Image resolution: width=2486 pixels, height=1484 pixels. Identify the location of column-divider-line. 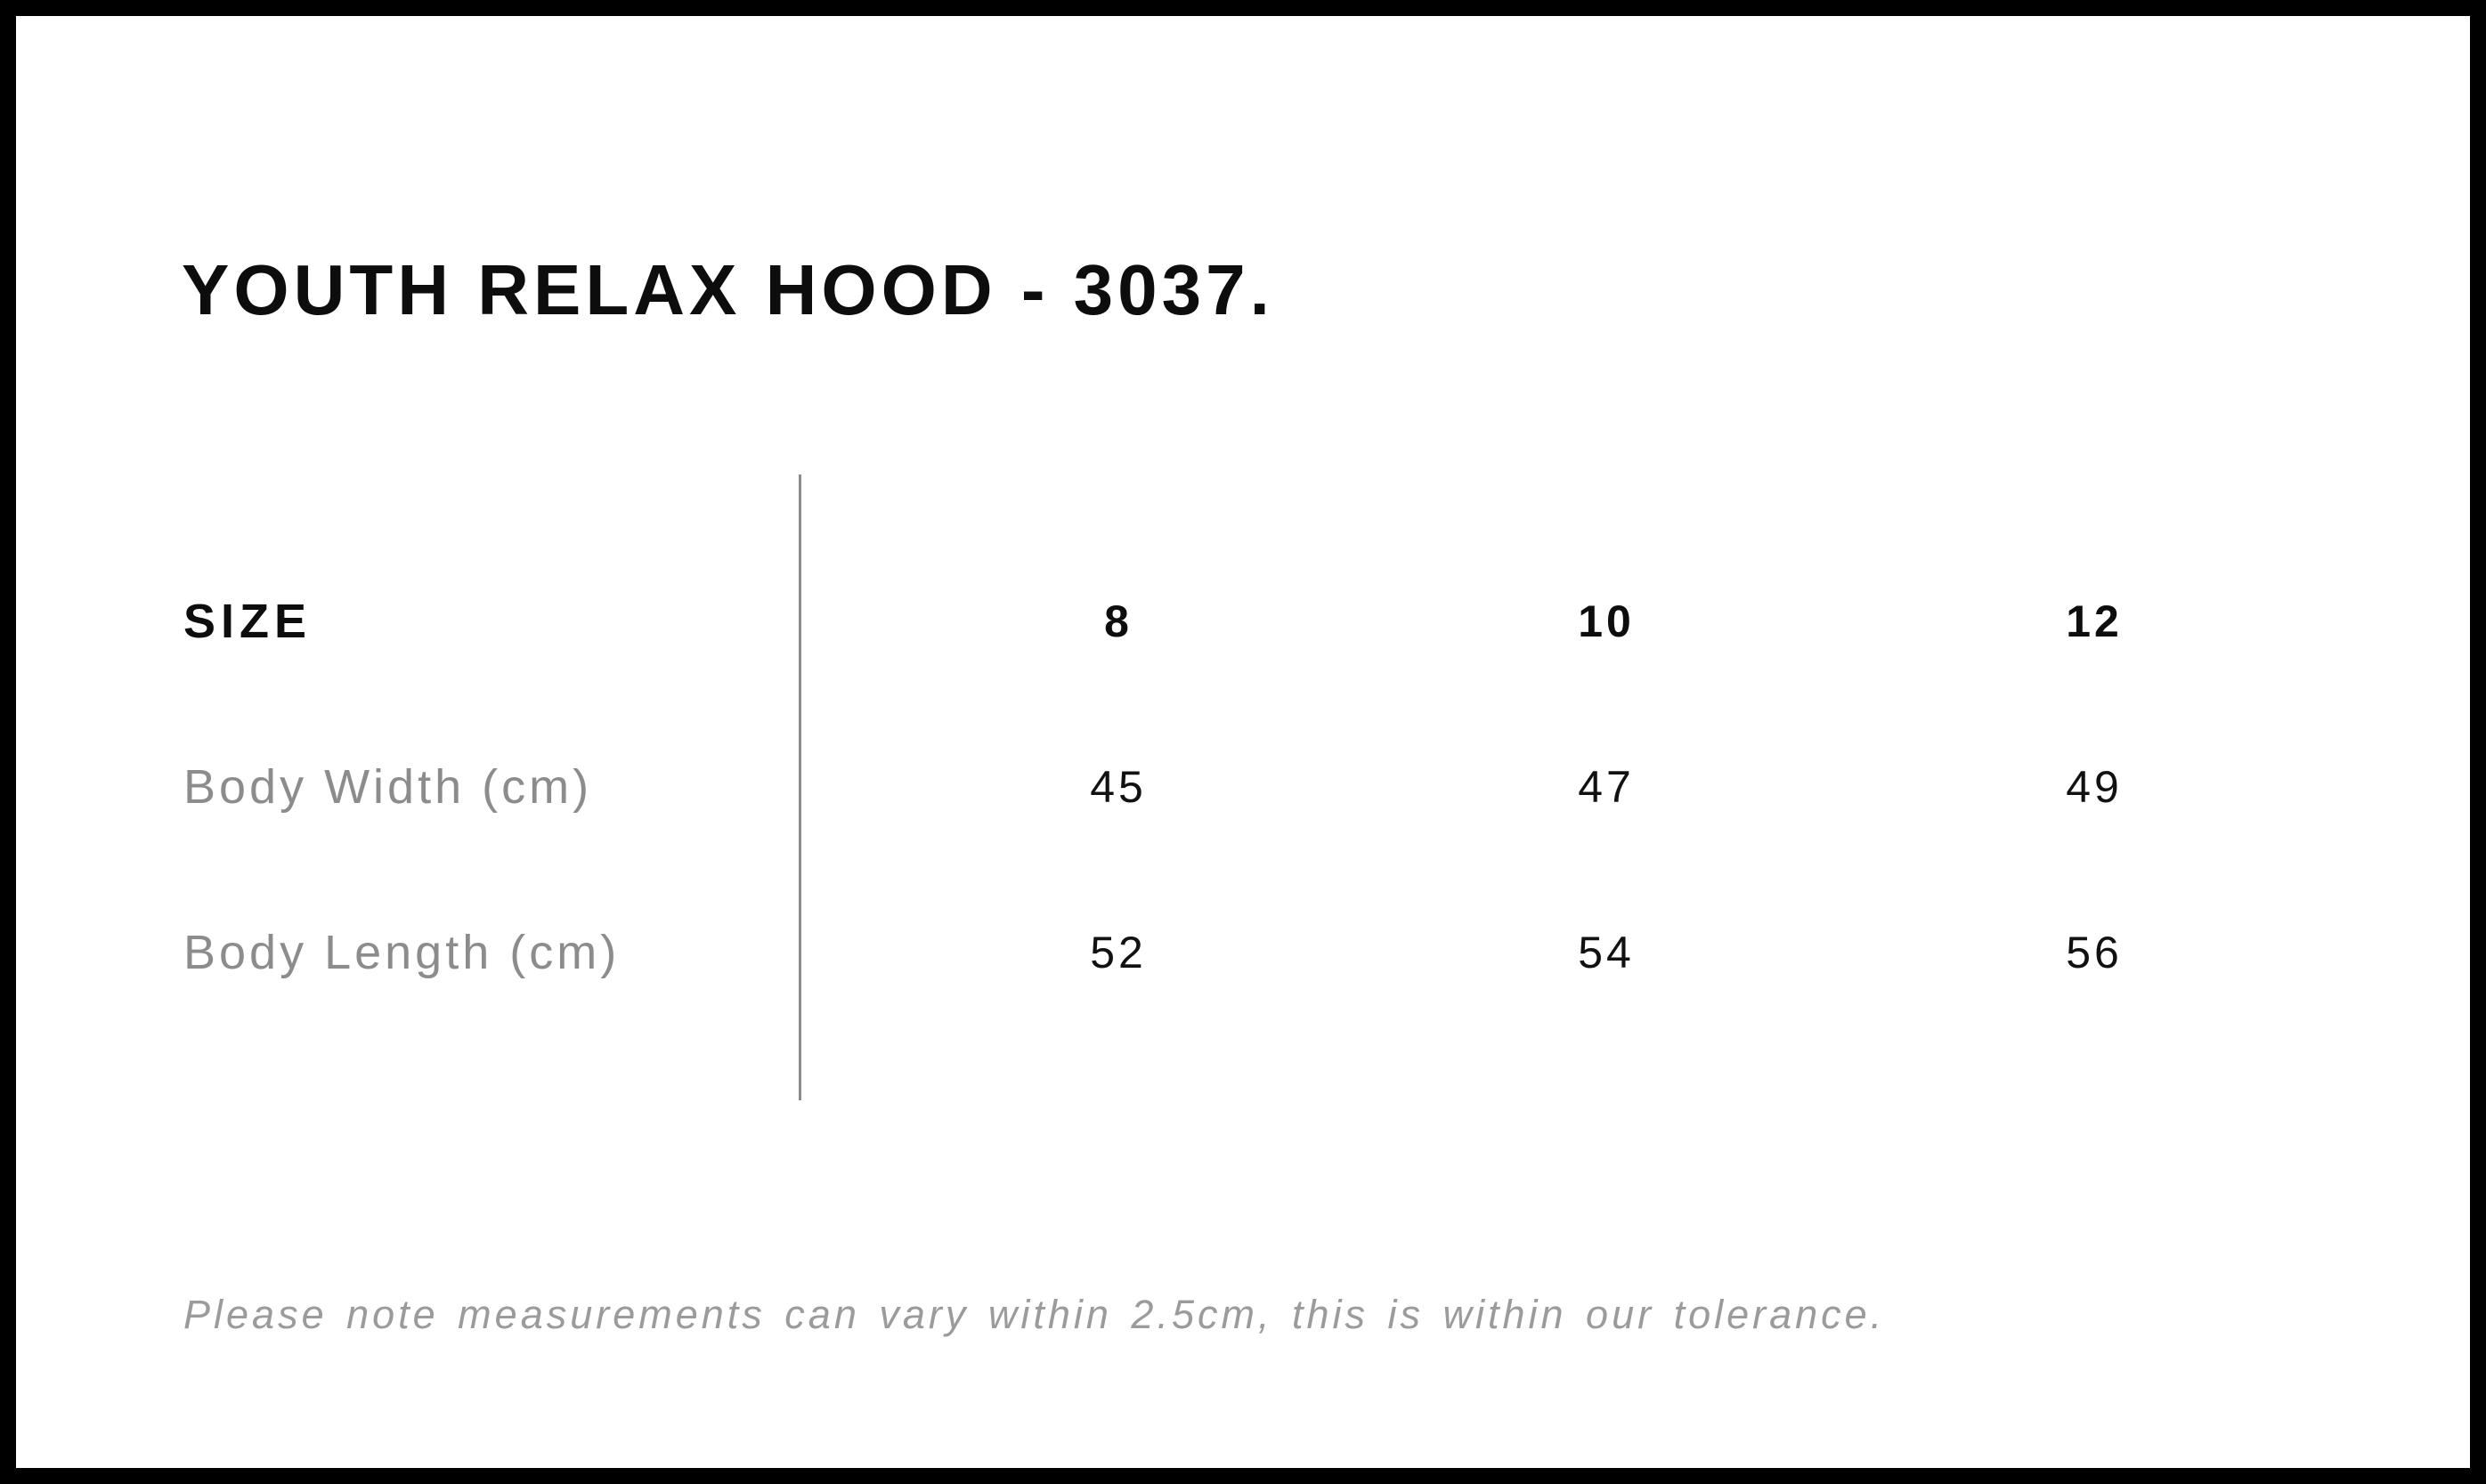
(800, 787).